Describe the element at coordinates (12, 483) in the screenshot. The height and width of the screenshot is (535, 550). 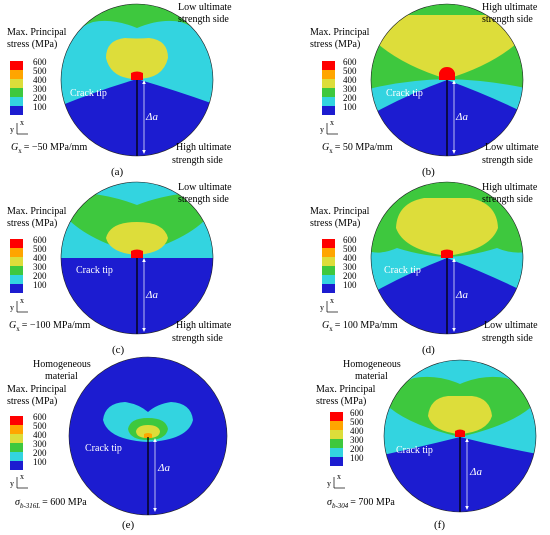
I see `axis-y-label-e: y` at that location.